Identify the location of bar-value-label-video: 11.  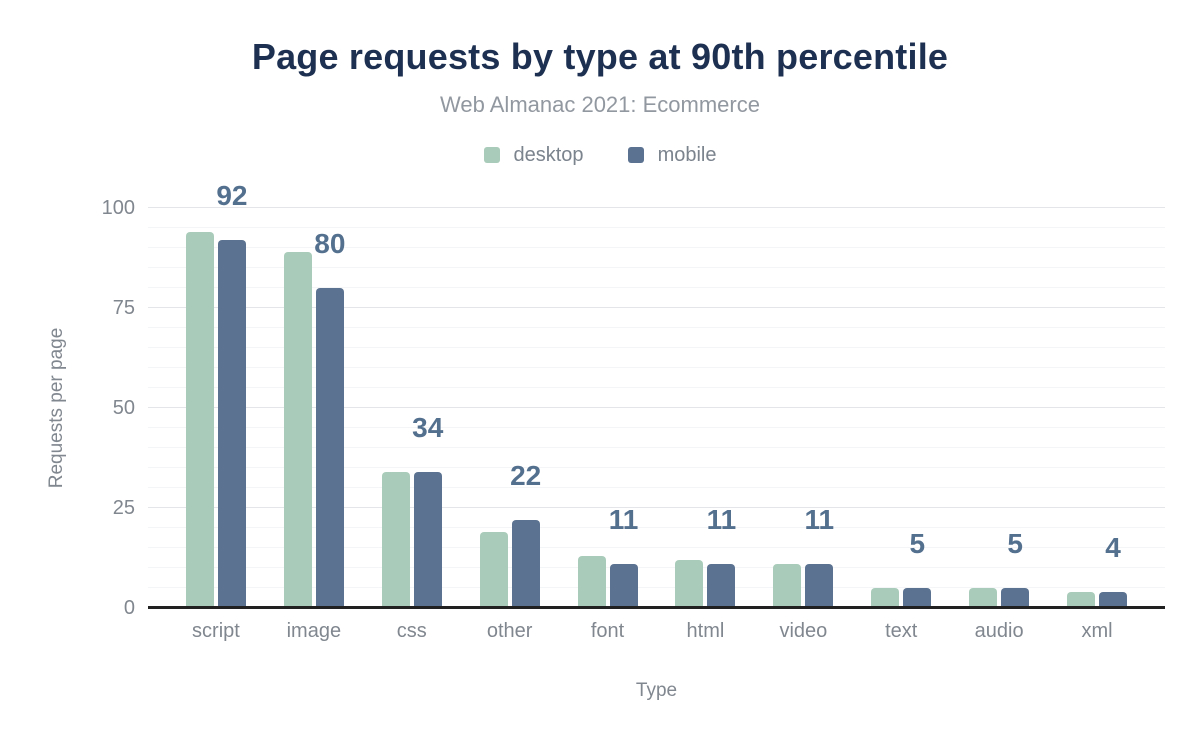
(819, 519).